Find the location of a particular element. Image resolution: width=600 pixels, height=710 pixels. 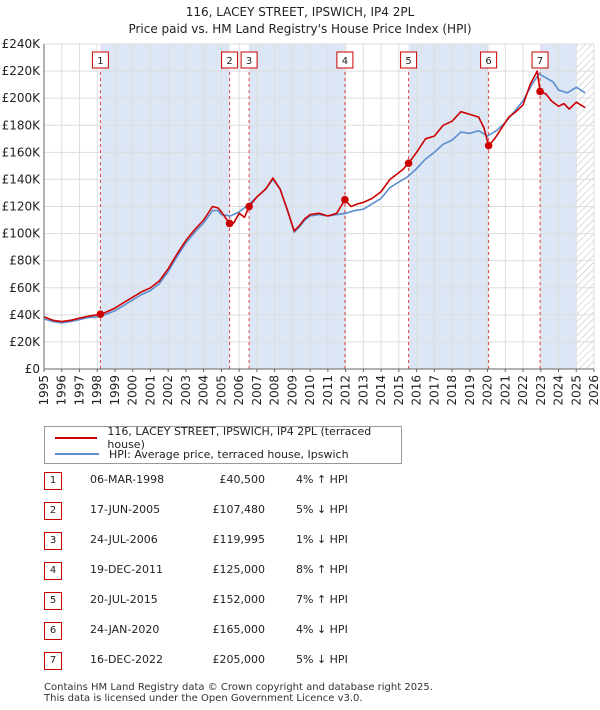

x-tick-label: 2024 is located at coordinates (559, 390).